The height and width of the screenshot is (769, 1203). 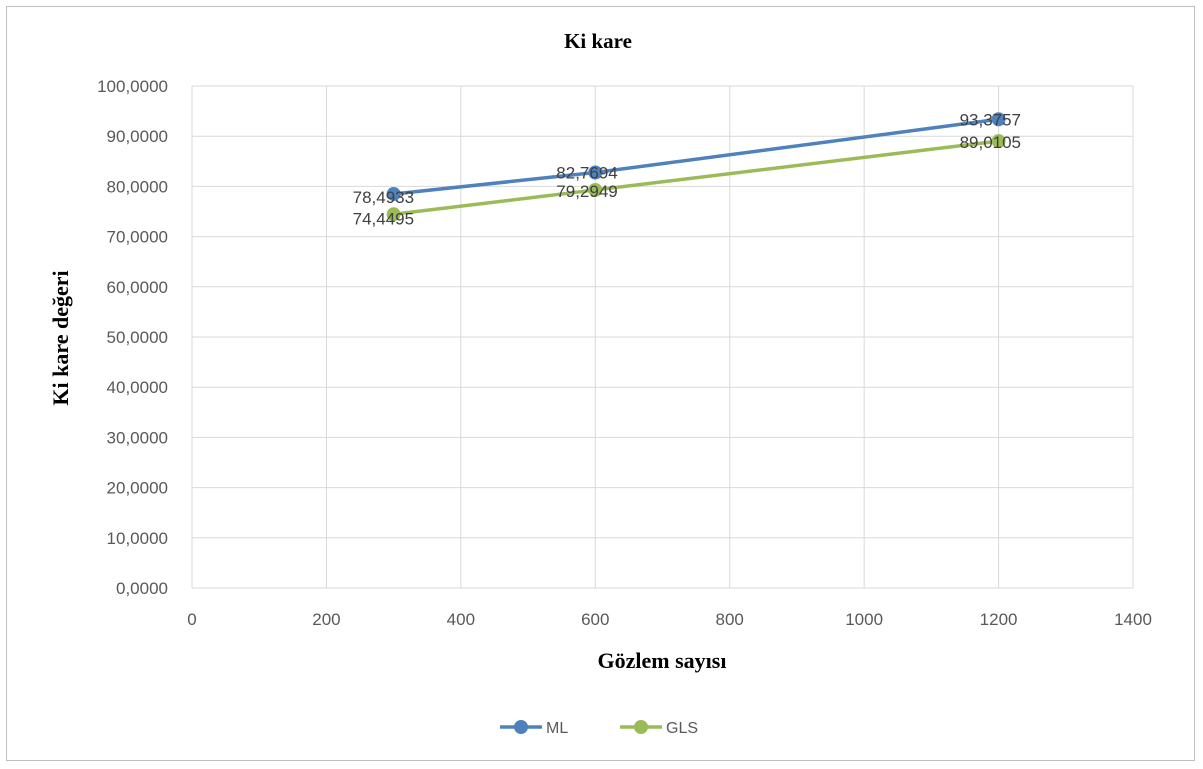 What do you see at coordinates (383, 218) in the screenshot?
I see `data-label-gls: 74,4495` at bounding box center [383, 218].